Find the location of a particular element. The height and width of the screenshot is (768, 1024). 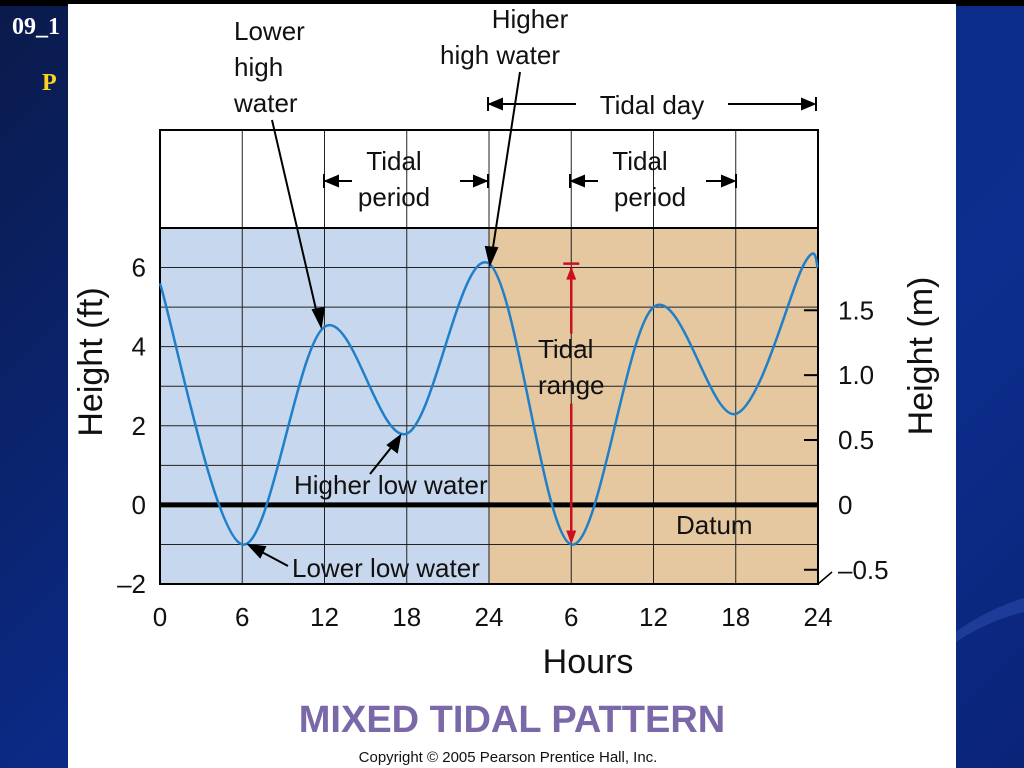

label-higher-high-water-2: high water is located at coordinates (500, 55).